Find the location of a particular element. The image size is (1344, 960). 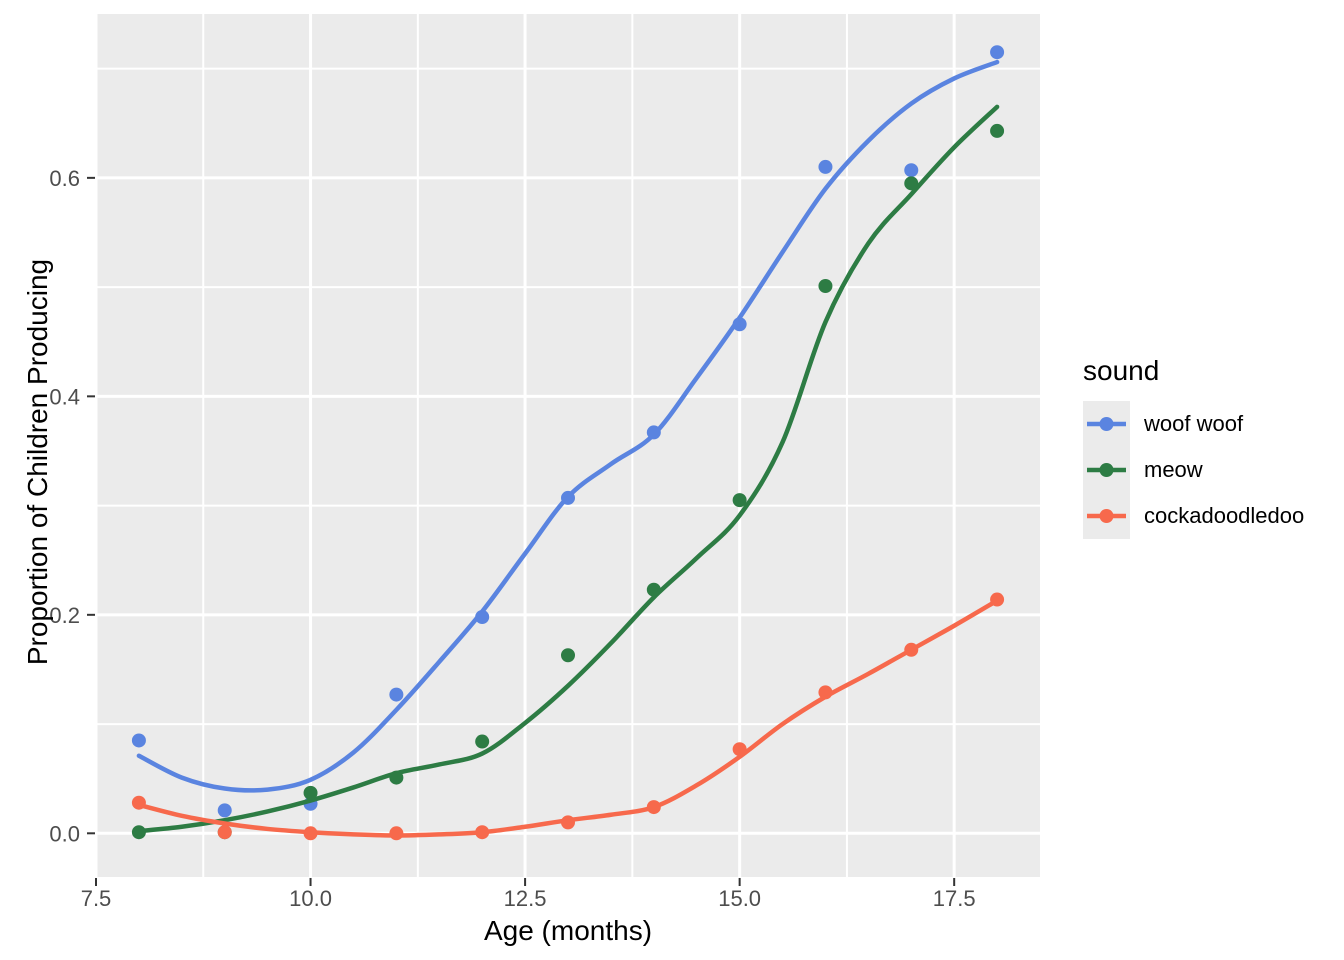

legend: sound woof woof meow cockadoodledoo is located at coordinates (1193, 447).